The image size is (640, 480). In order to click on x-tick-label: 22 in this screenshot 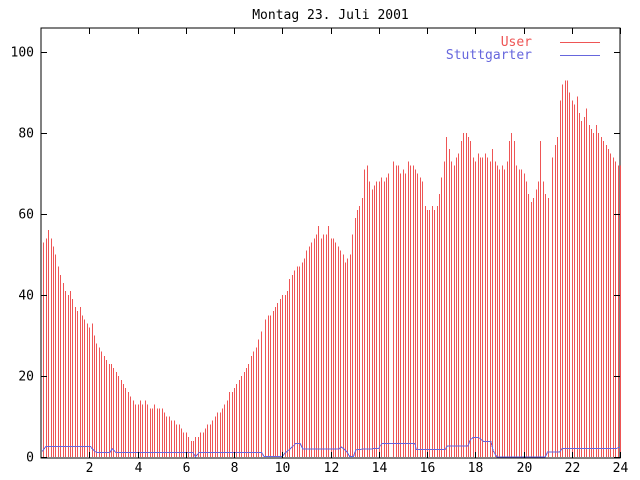, I will do `click(573, 468)`.